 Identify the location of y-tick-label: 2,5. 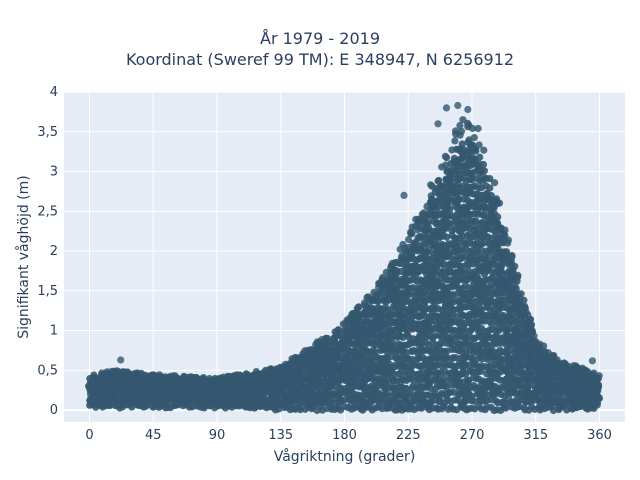
(47, 211).